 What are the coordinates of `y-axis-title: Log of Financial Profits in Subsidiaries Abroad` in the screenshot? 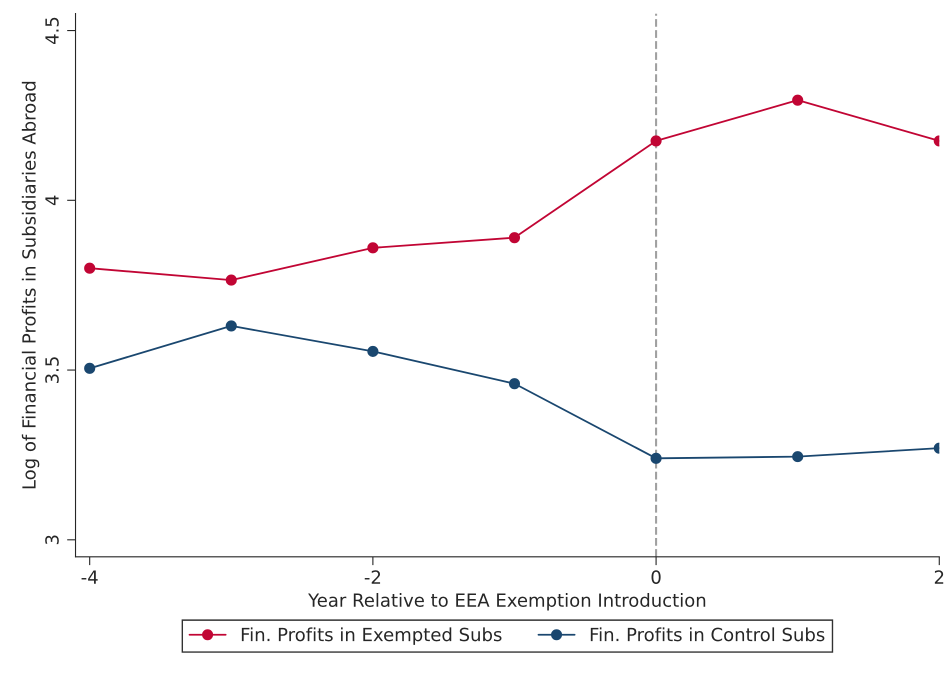 It's located at (31, 285).